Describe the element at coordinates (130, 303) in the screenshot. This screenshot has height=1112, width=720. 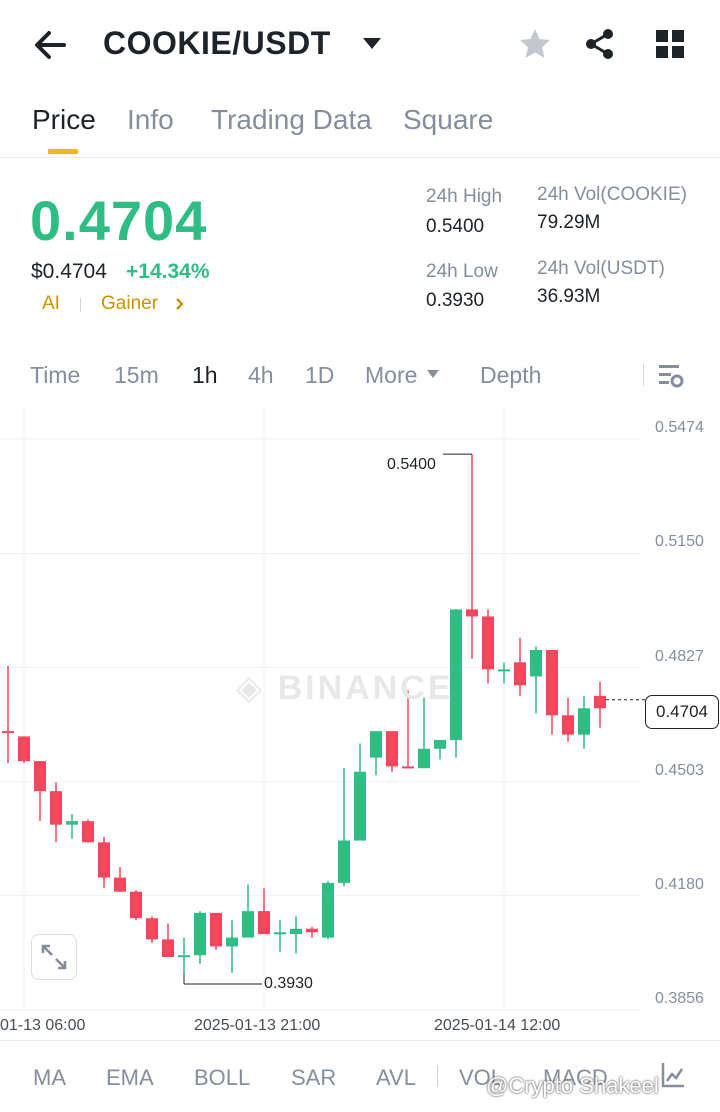
I see `tag-gainer: Gainer` at that location.